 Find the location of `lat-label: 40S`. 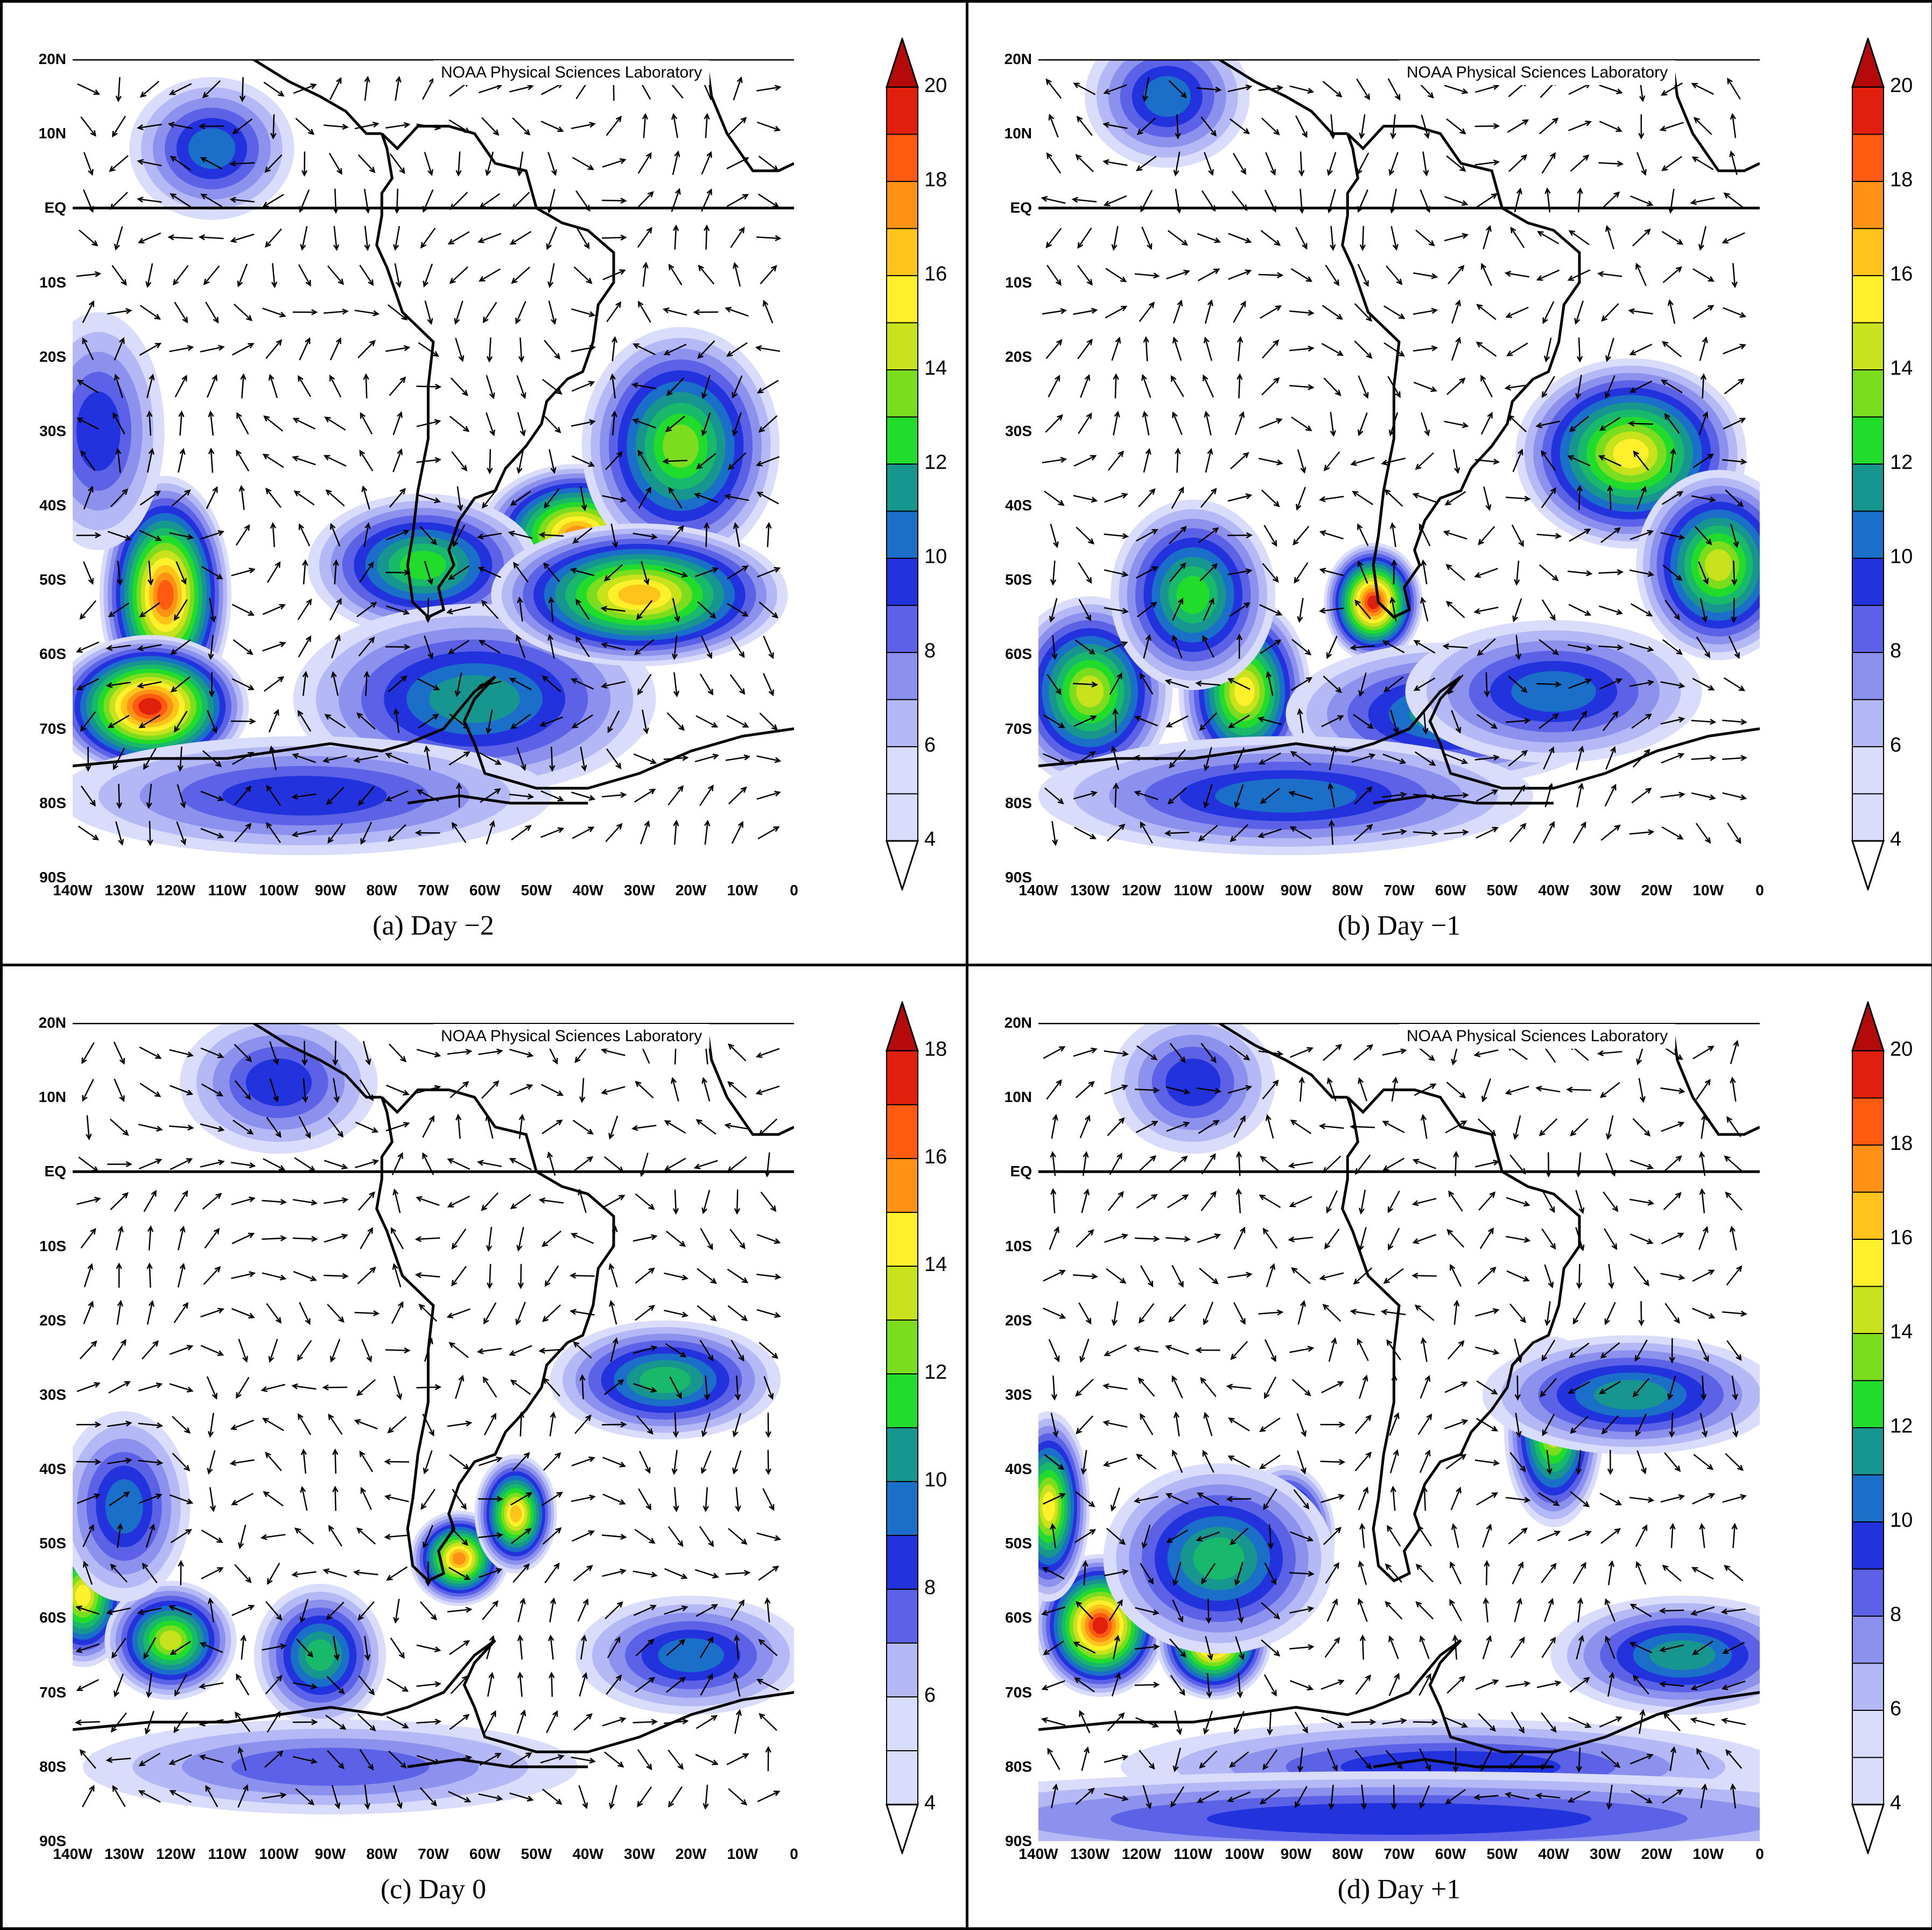

lat-label: 40S is located at coordinates (1010, 1469).